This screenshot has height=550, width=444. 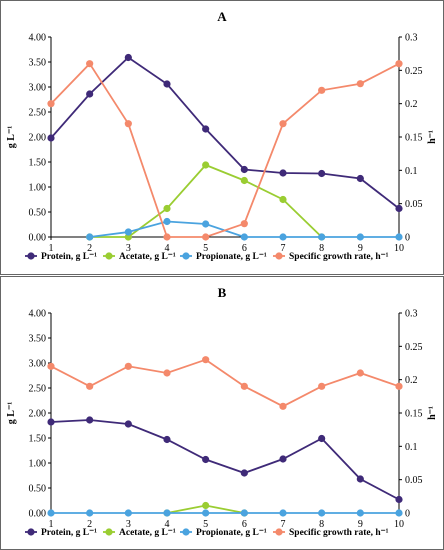 I want to click on left-tick-label: 3.00, so click(x=38, y=88).